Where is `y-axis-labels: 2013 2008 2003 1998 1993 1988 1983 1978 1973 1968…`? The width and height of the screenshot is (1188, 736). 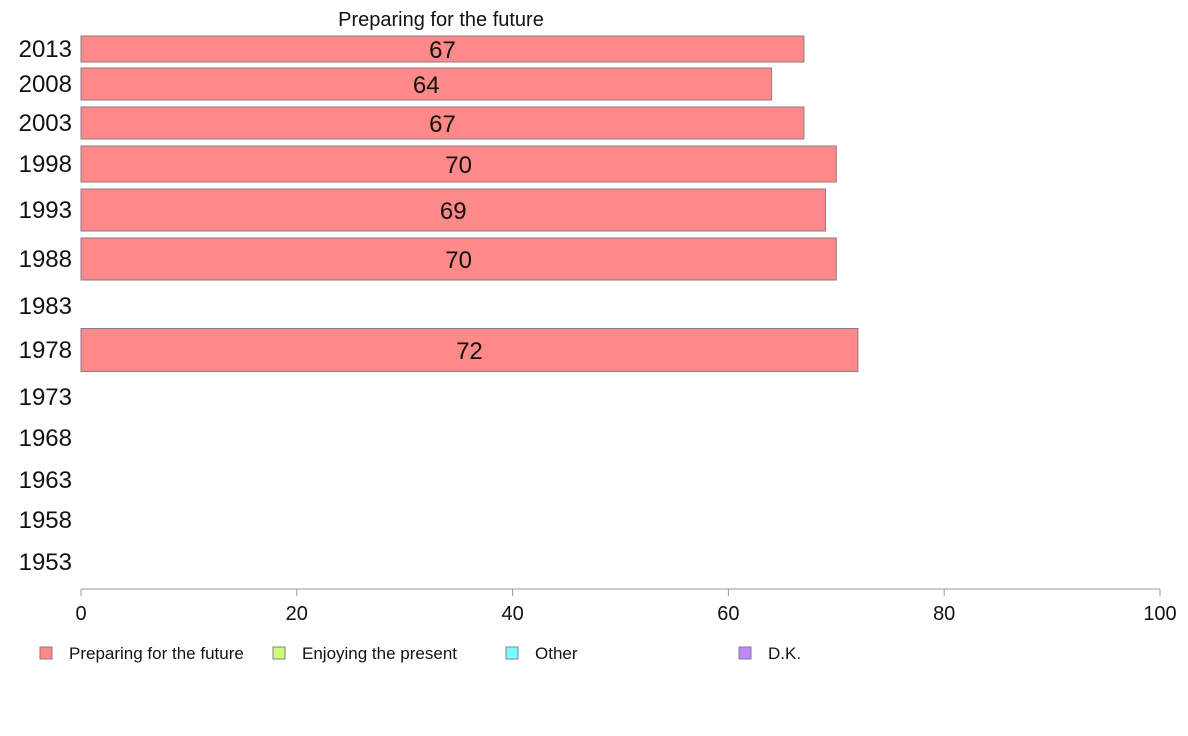
y-axis-labels: 2013 2008 2003 1998 1993 1988 1983 1978 1973 1968… is located at coordinates (45, 306).